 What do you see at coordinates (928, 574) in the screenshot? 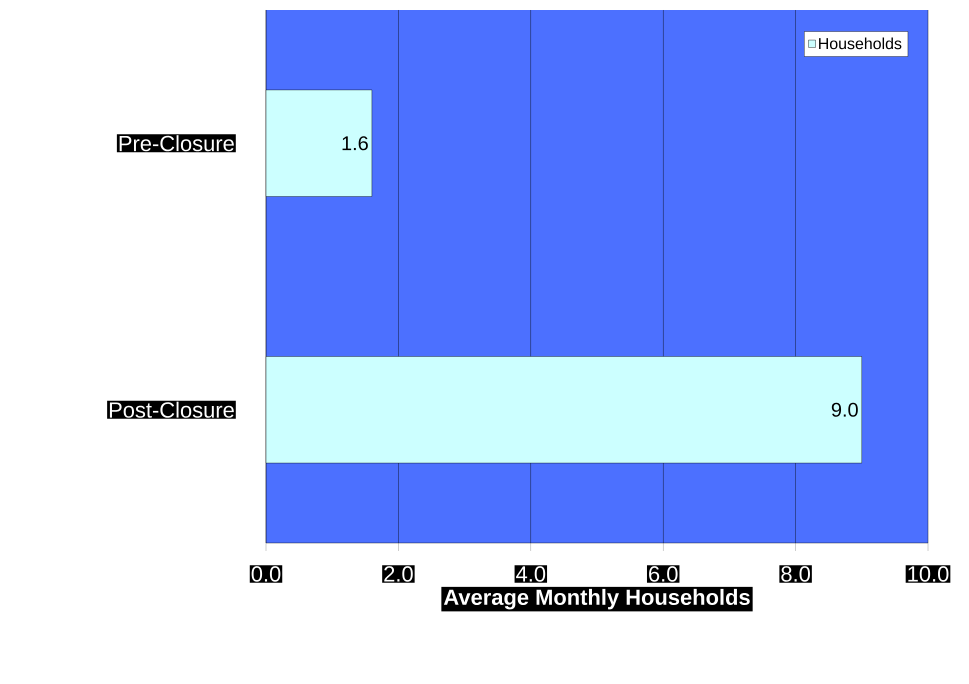
I see `x-tick-label: 10.0` at bounding box center [928, 574].